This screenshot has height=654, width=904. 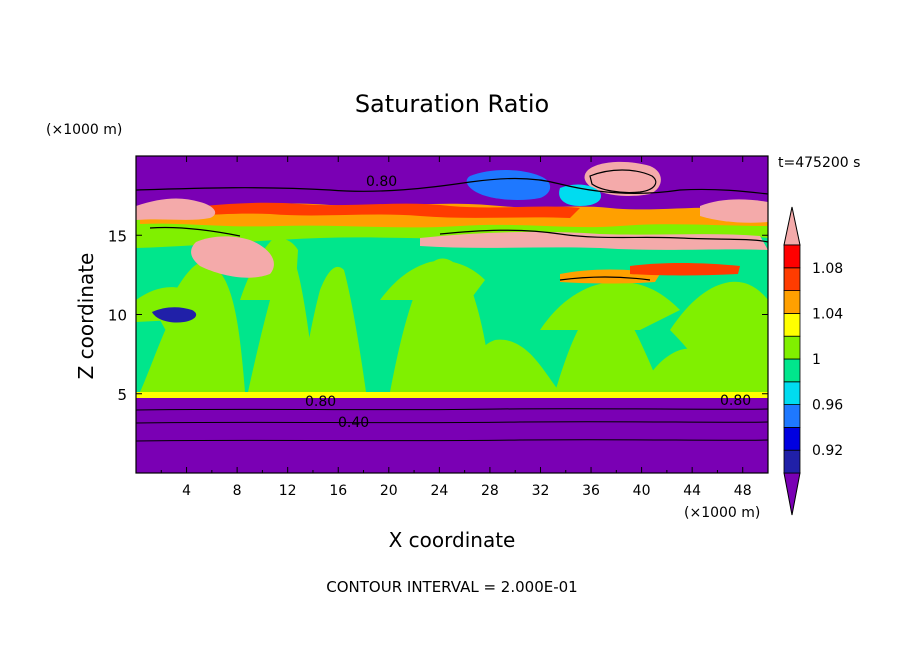 What do you see at coordinates (353, 423) in the screenshot?
I see `contour-label: 0.40` at bounding box center [353, 423].